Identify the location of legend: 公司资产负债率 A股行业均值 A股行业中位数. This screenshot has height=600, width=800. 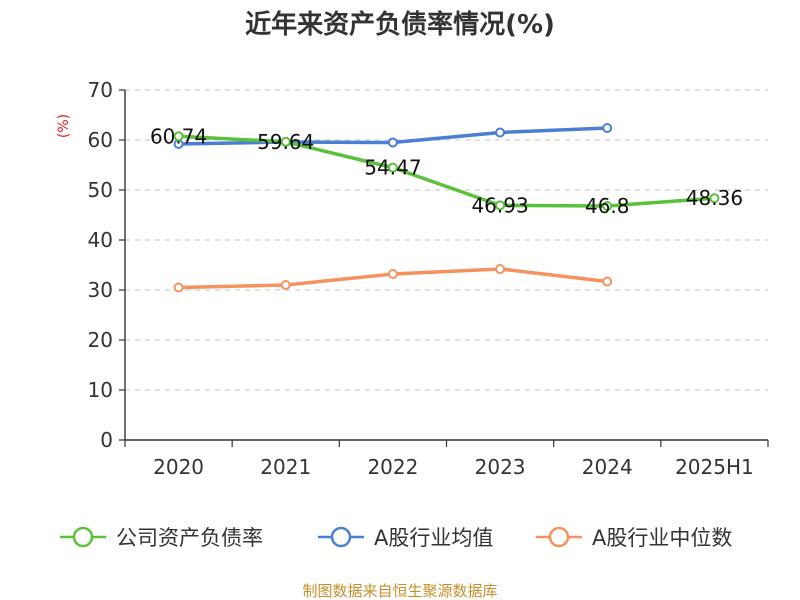
(396, 538).